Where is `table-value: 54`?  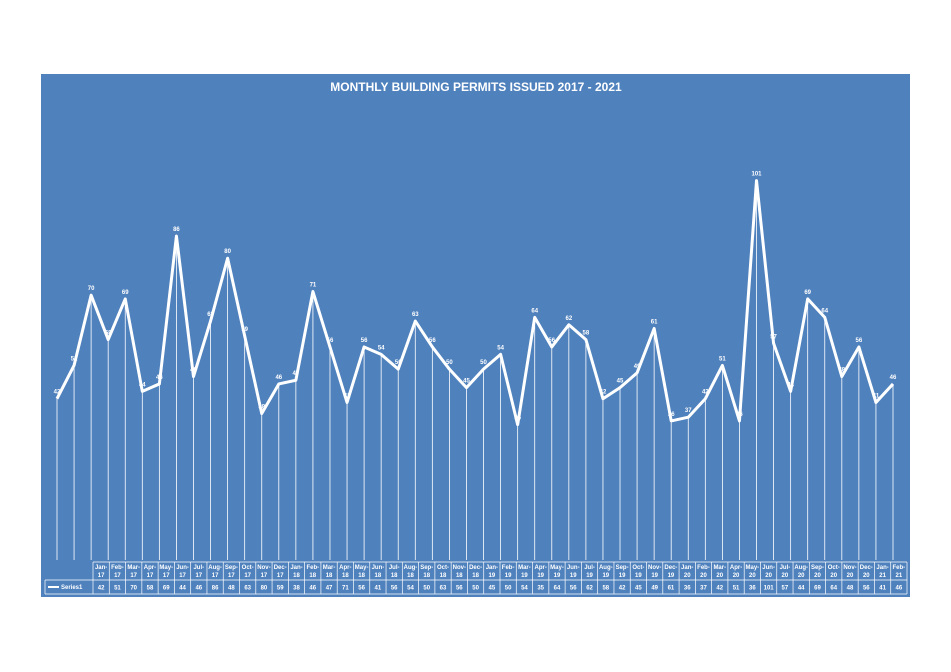 table-value: 54 is located at coordinates (410, 589).